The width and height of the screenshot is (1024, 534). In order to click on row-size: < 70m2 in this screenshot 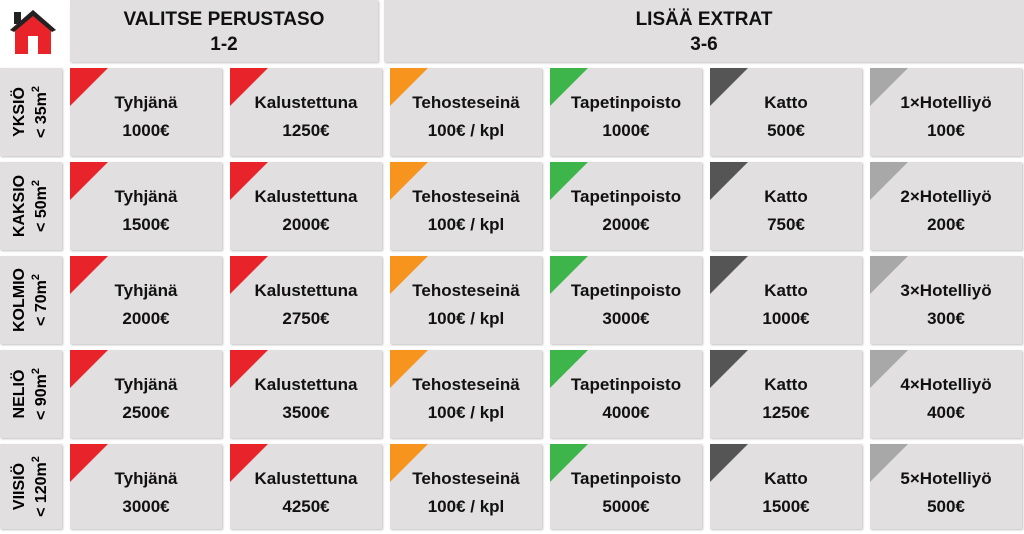, I will do `click(40, 300)`.